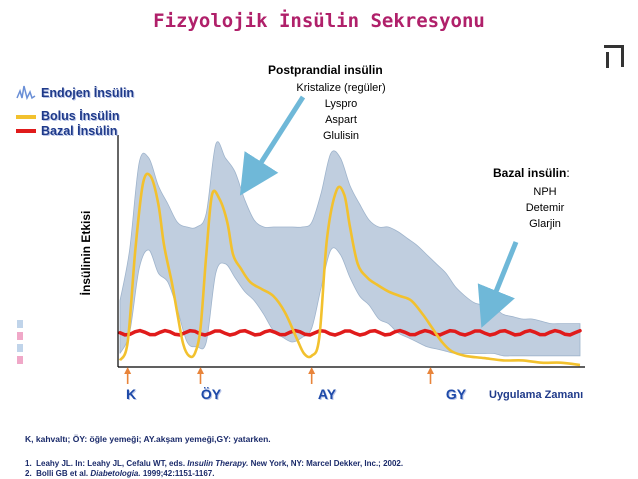  Describe the element at coordinates (218, 463) in the screenshot. I see `ref-title: Insulin Therapy.` at that location.